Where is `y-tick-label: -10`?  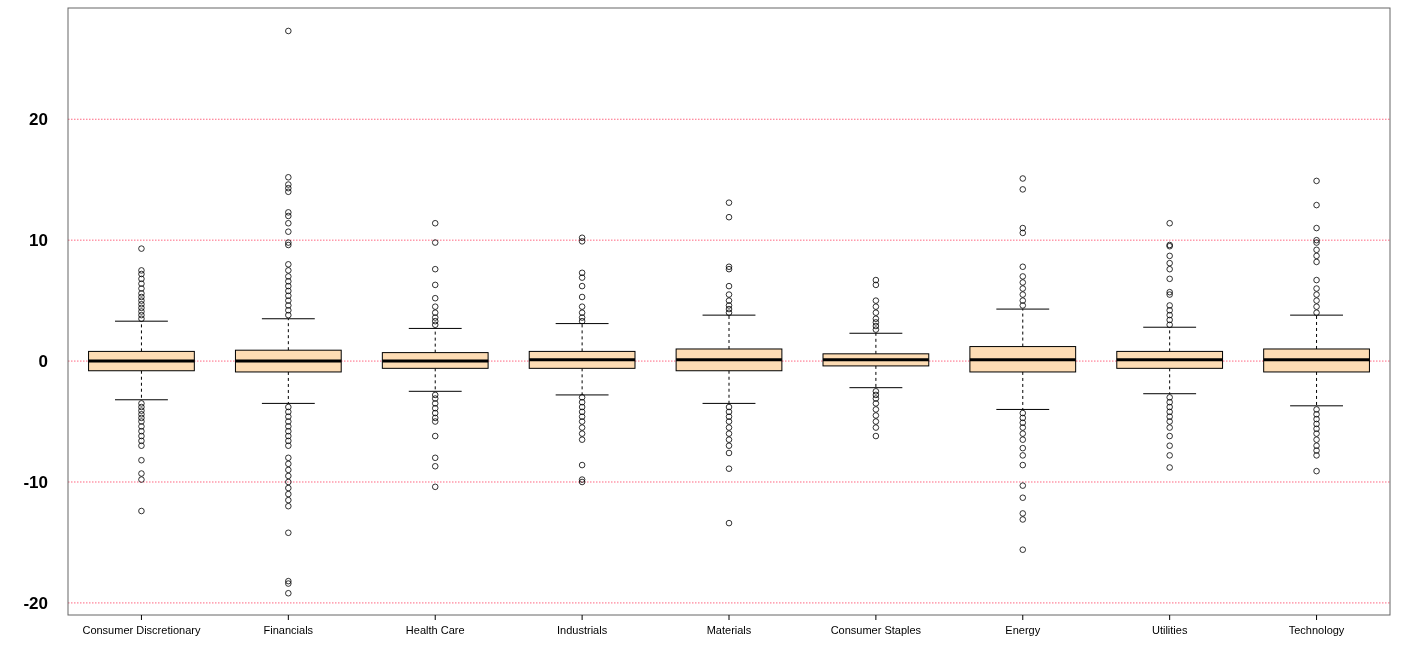
y-tick-label: -10 is located at coordinates (35, 482).